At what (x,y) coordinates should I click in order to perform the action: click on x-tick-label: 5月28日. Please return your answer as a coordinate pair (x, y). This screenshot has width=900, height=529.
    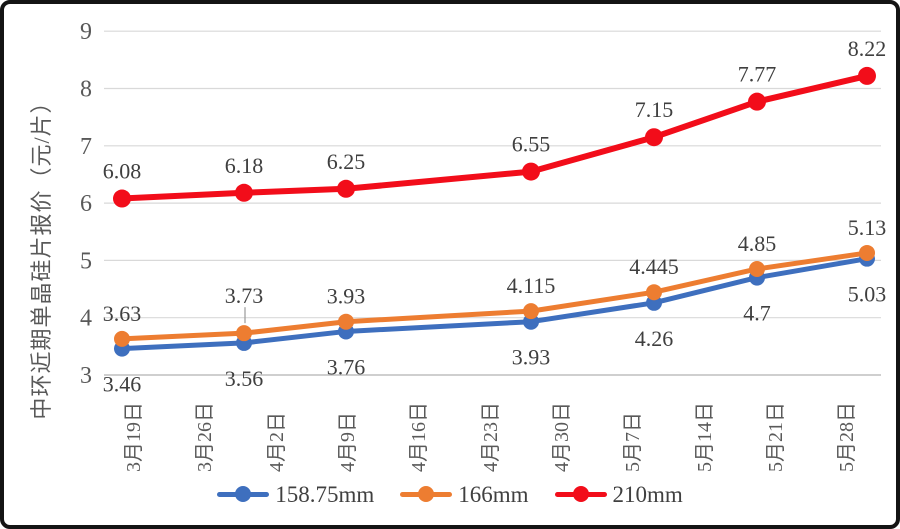
    Looking at the image, I should click on (847, 437).